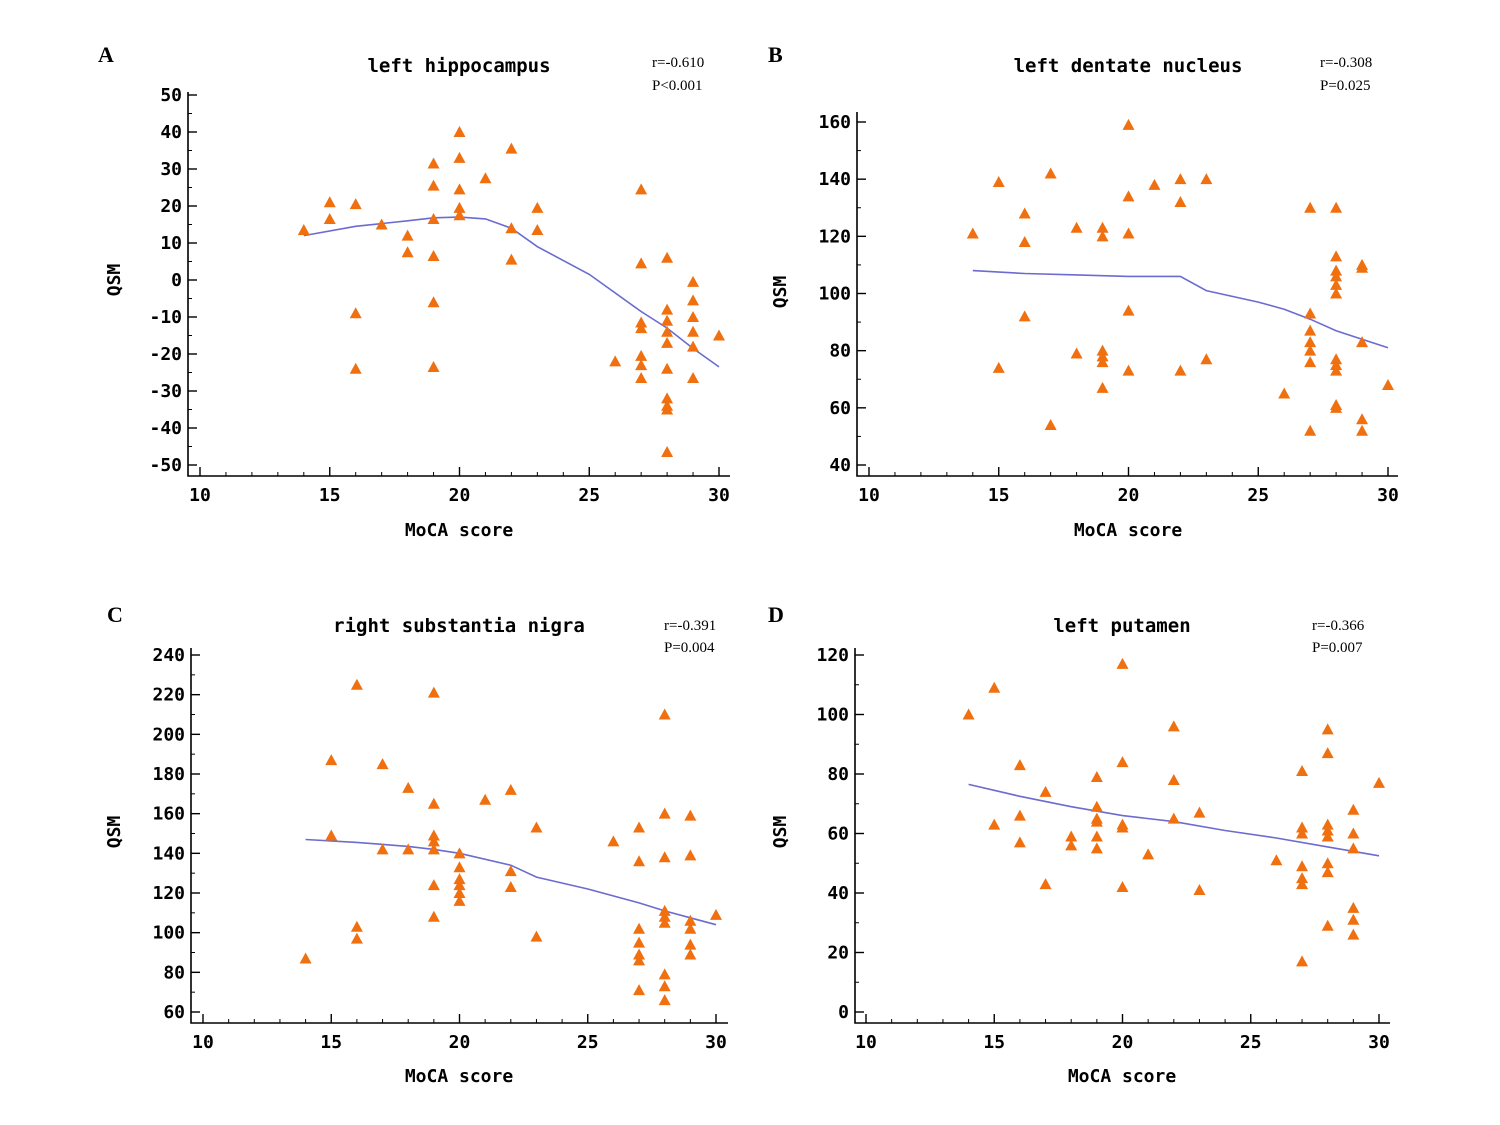 This screenshot has width=1500, height=1125. What do you see at coordinates (176, 834) in the screenshot?
I see `y-axis-ticks: 240 220 200 180 160 140 120 100 80 60` at bounding box center [176, 834].